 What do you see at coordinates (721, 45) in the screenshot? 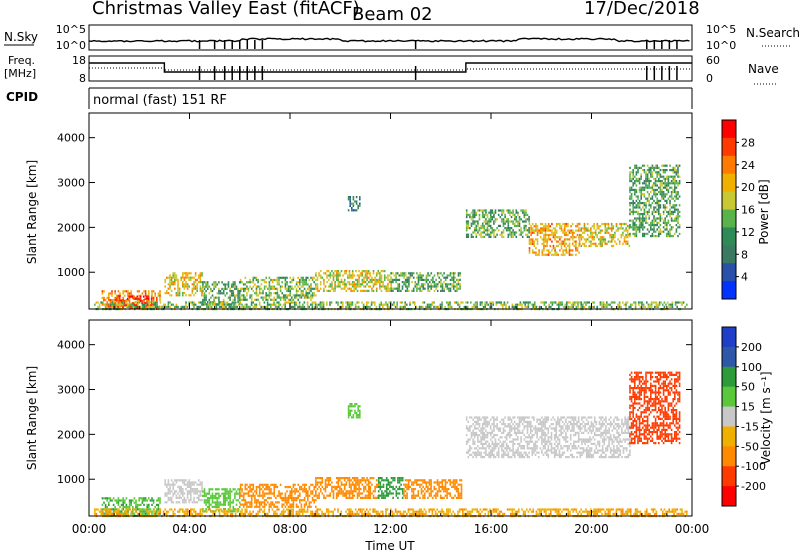
I see `nsearch-tick-bottom: 10^0` at bounding box center [721, 45].